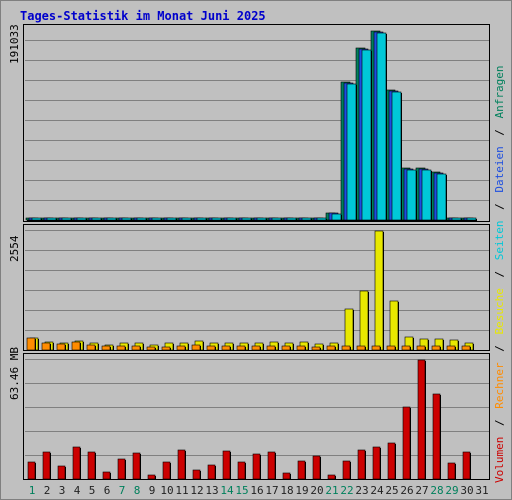 The image size is (512, 500). I want to click on day-label-9: 9, so click(152, 490).